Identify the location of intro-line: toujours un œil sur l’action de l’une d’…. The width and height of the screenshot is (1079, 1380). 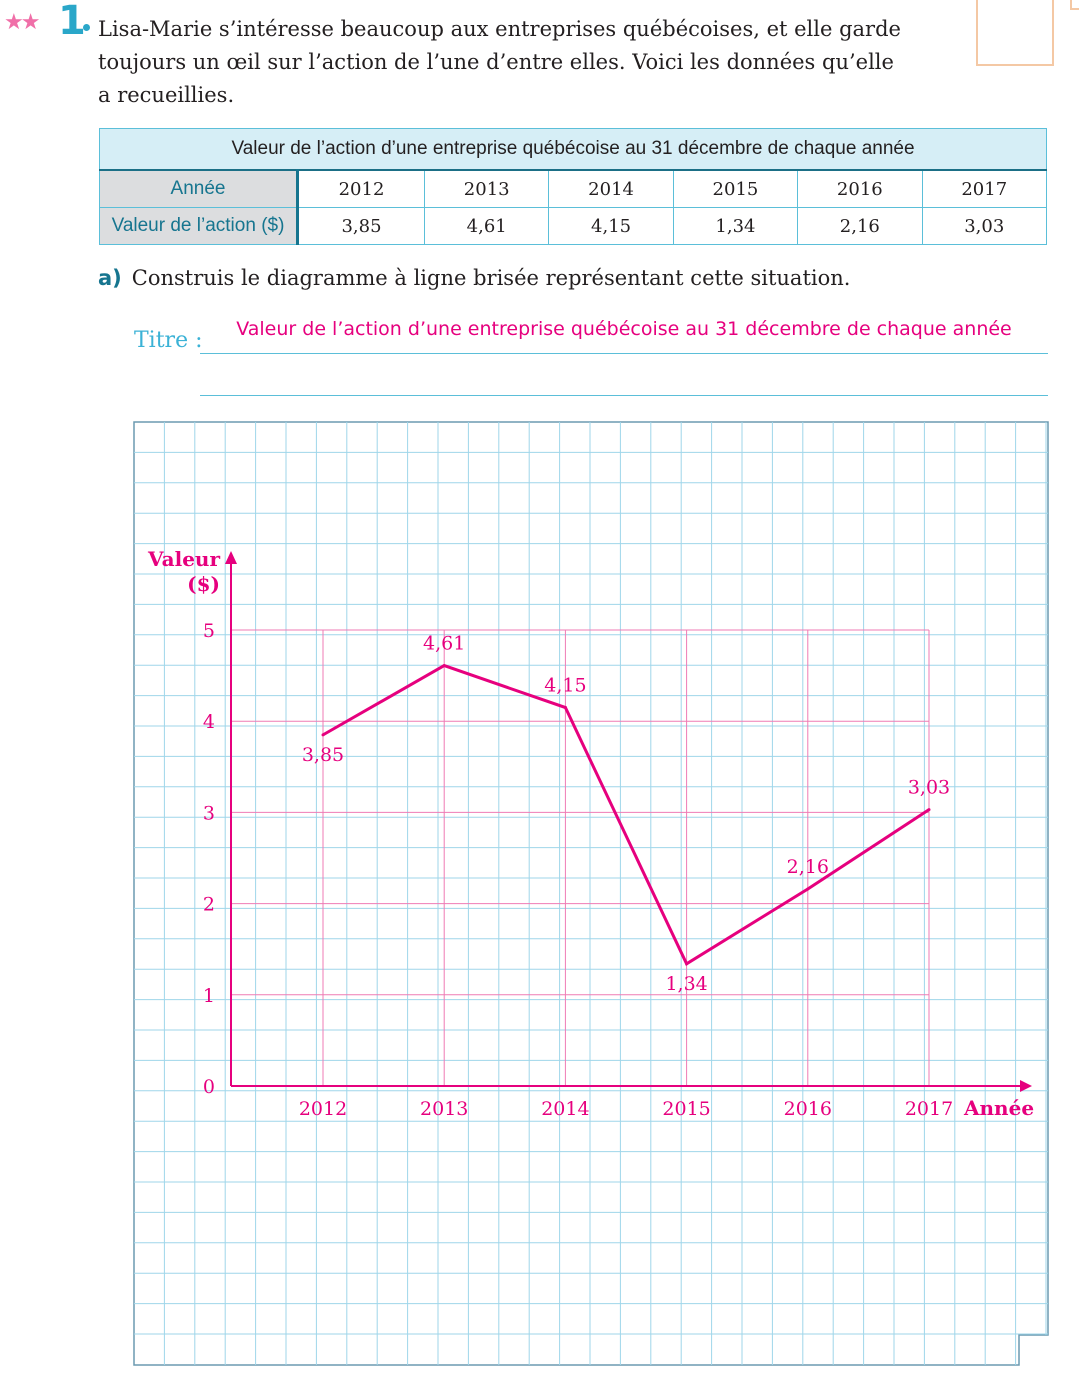
(496, 62).